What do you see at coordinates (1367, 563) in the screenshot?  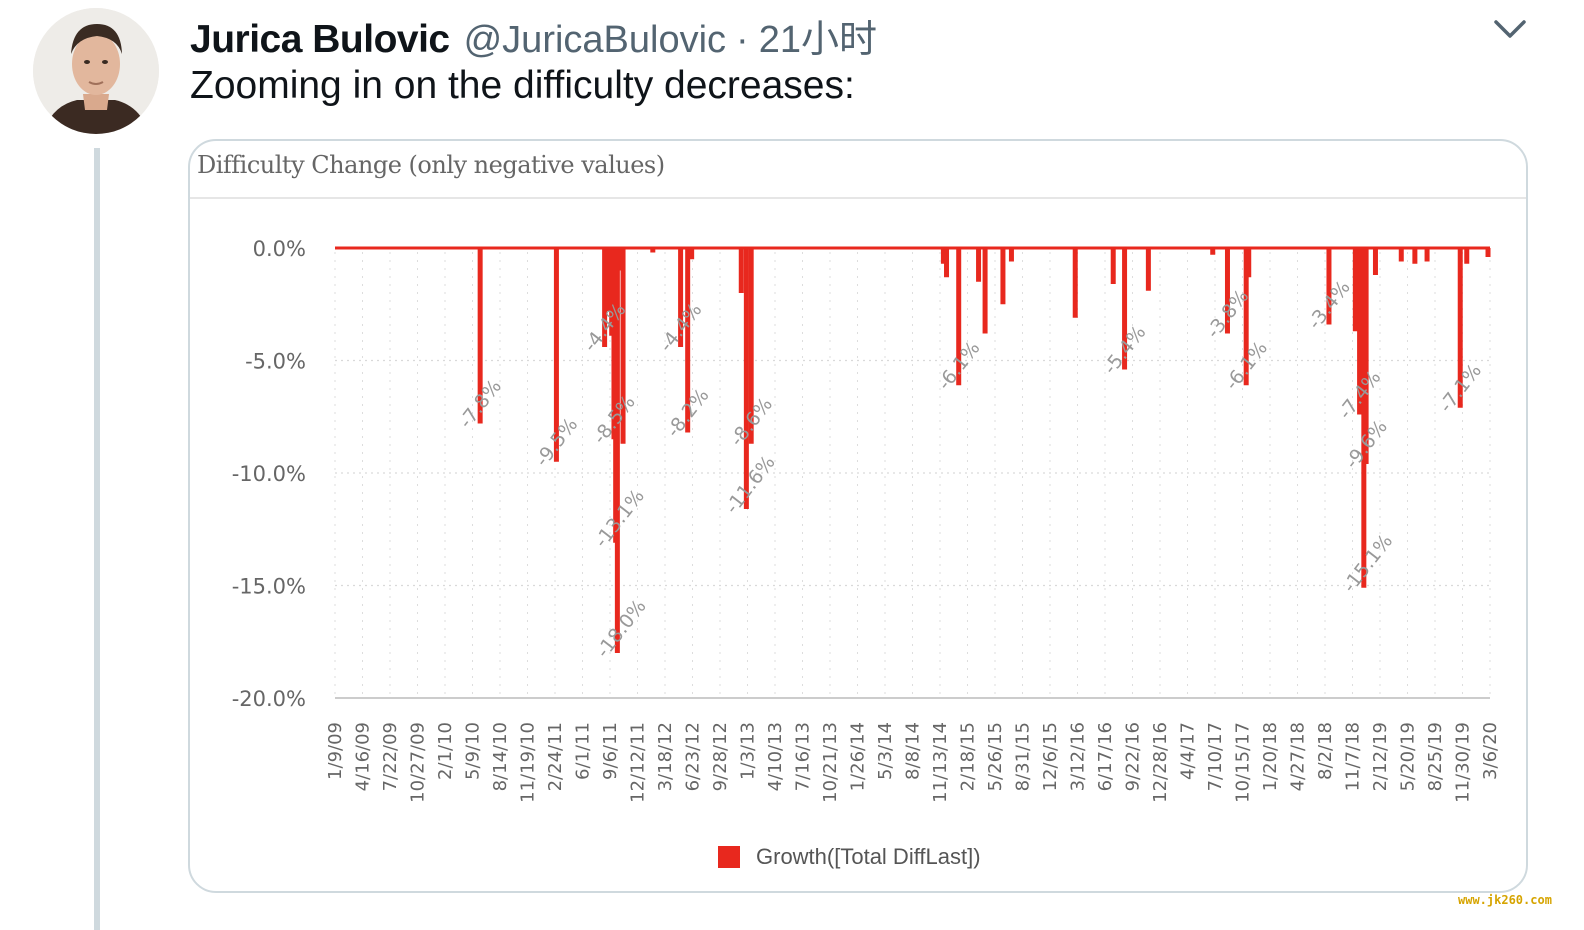 I see `data-label: -15.1%` at bounding box center [1367, 563].